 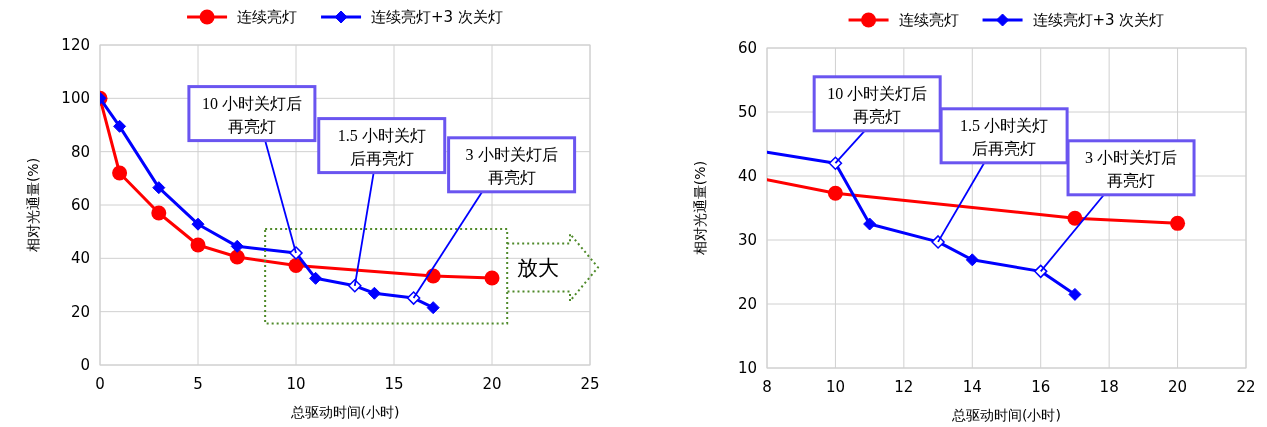 I want to click on x-tick-label: 14, so click(x=972, y=387).